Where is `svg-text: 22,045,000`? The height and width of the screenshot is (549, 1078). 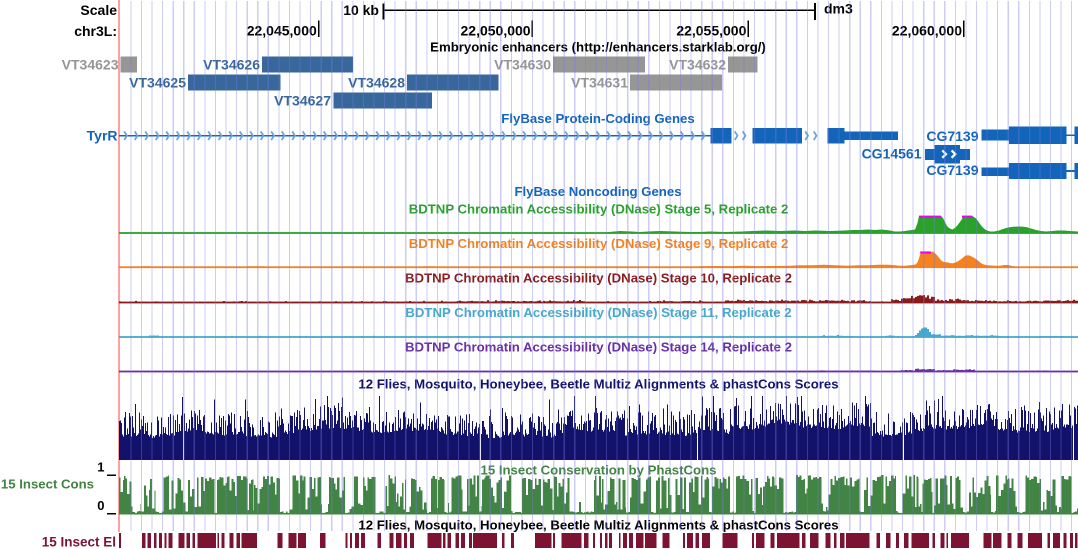 svg-text: 22,045,000 is located at coordinates (282, 31).